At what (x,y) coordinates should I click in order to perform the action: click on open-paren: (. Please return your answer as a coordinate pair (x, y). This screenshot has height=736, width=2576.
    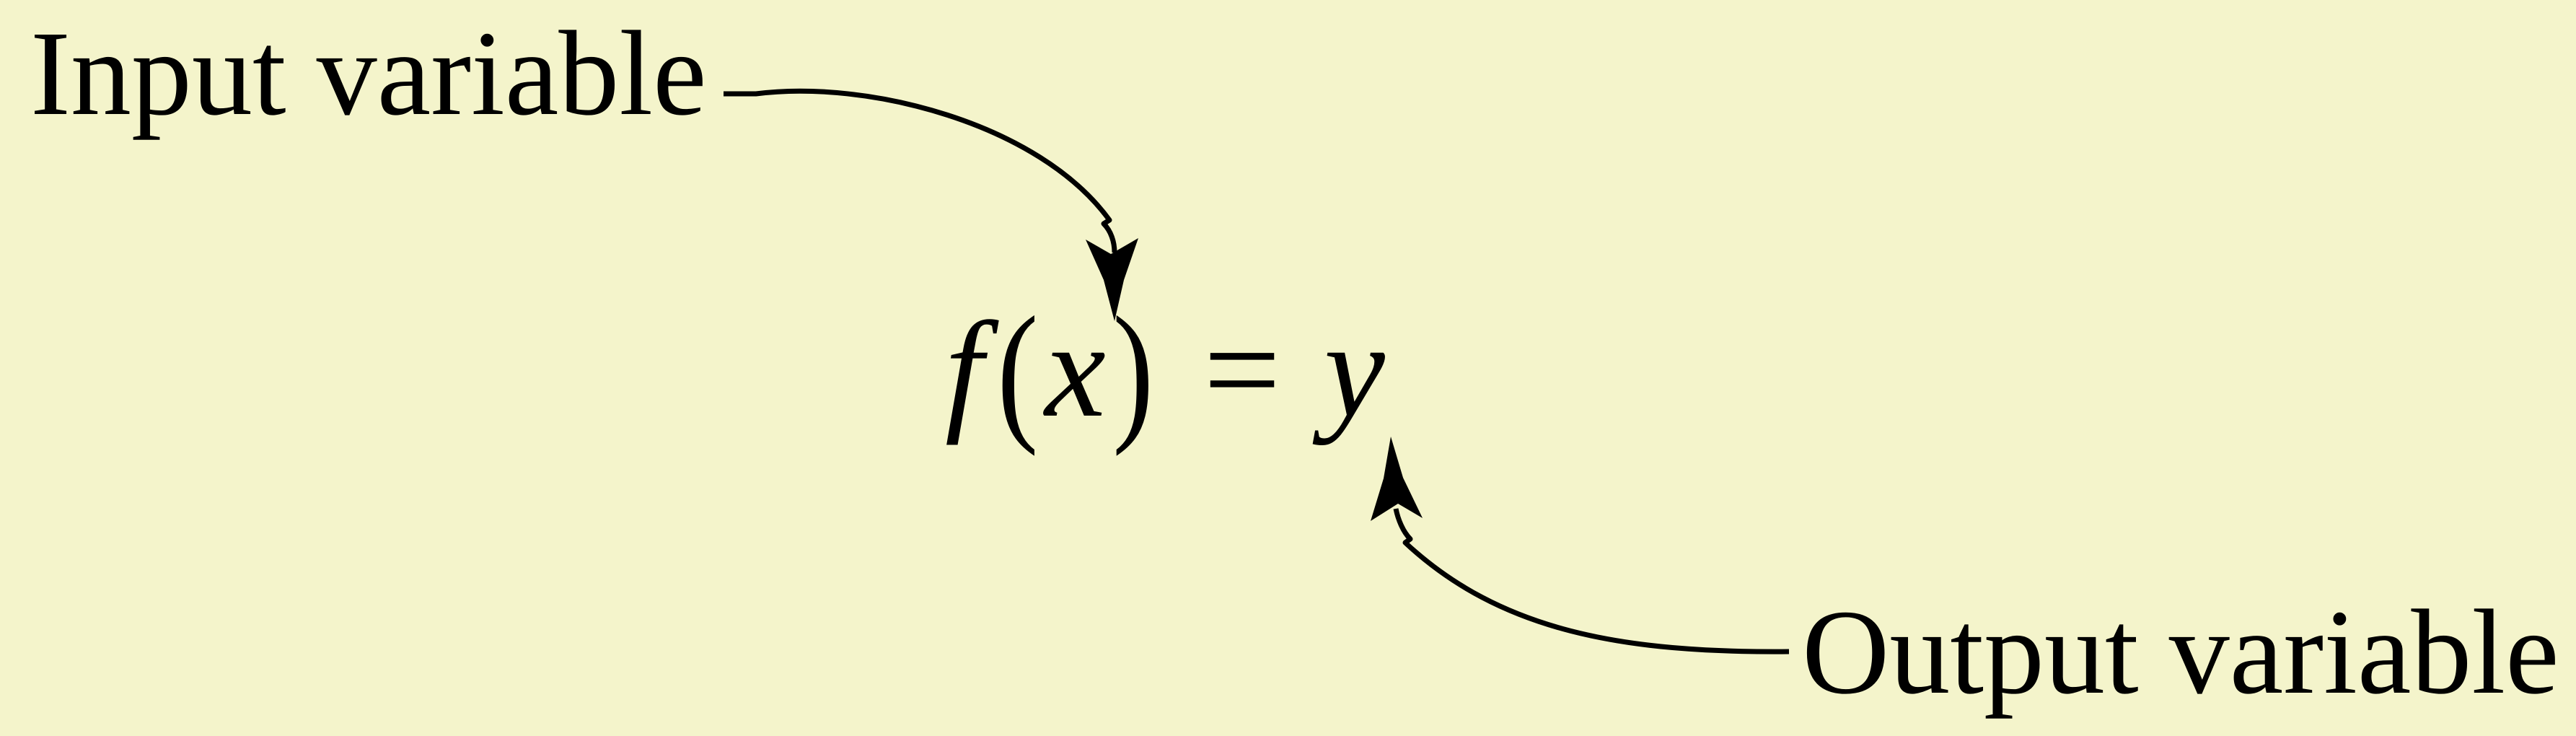
    Looking at the image, I should click on (1017, 370).